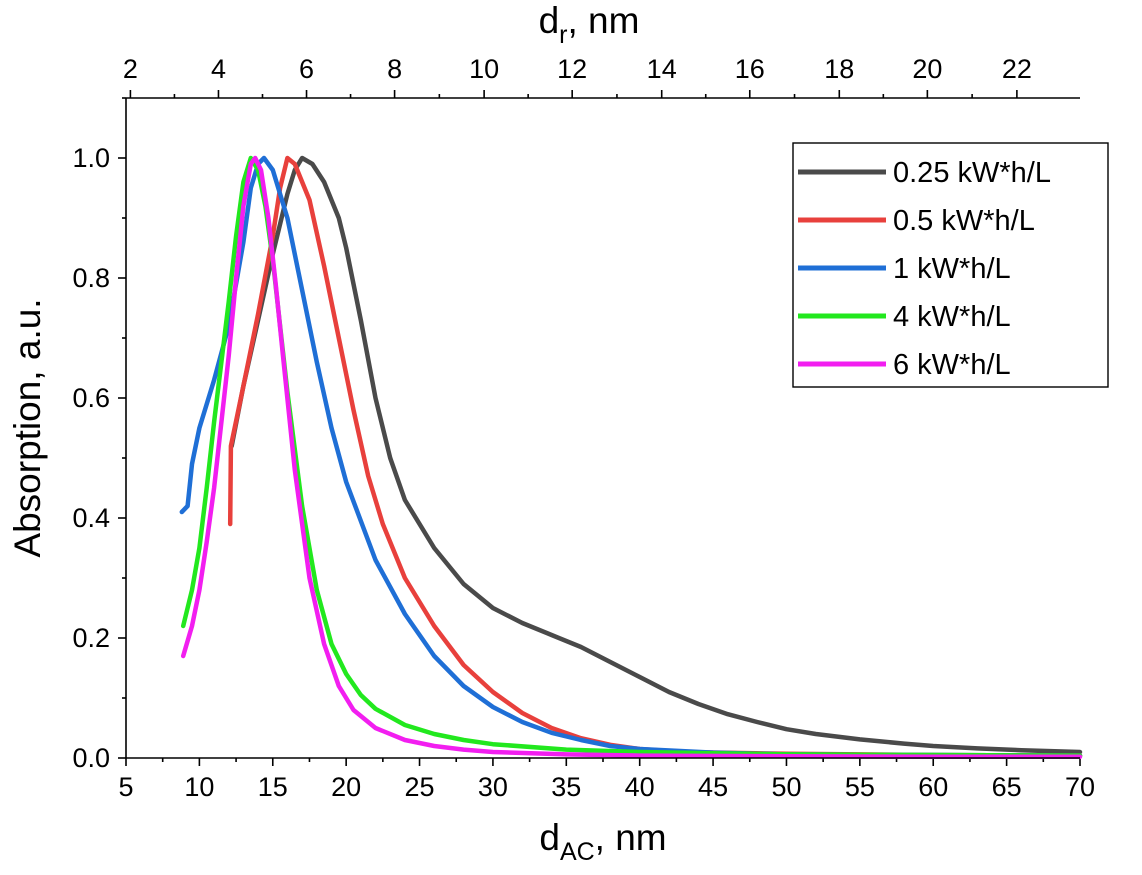  What do you see at coordinates (927, 69) in the screenshot?
I see `x2-tick-label: 20` at bounding box center [927, 69].